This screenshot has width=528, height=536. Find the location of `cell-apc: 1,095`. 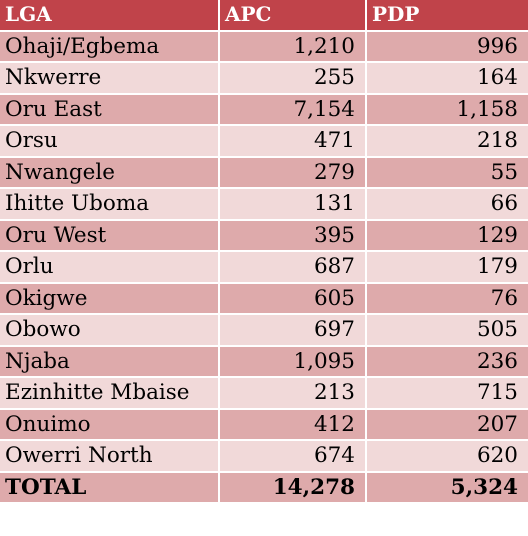

cell-apc: 1,095 is located at coordinates (292, 361).